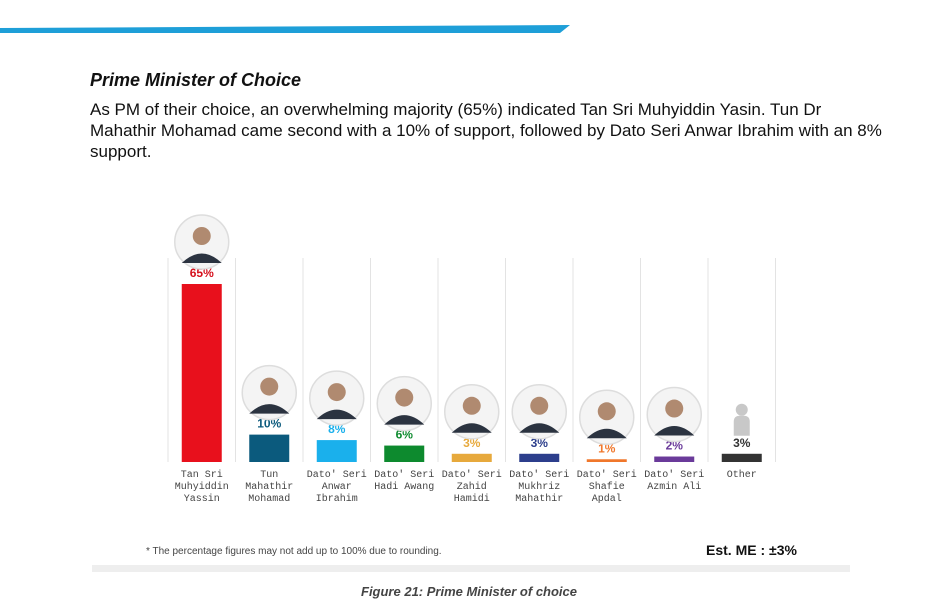 This screenshot has width=938, height=610. Describe the element at coordinates (742, 475) in the screenshot. I see `category-label: Other` at that location.